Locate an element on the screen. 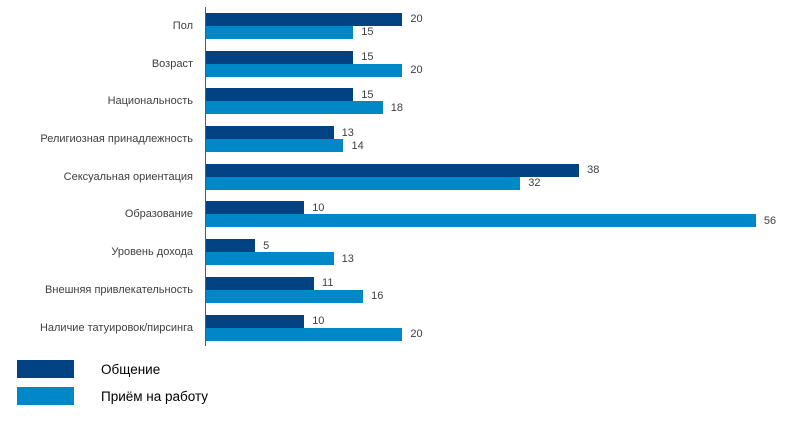 The height and width of the screenshot is (423, 792). bars-area: 13 14 is located at coordinates (498, 139).